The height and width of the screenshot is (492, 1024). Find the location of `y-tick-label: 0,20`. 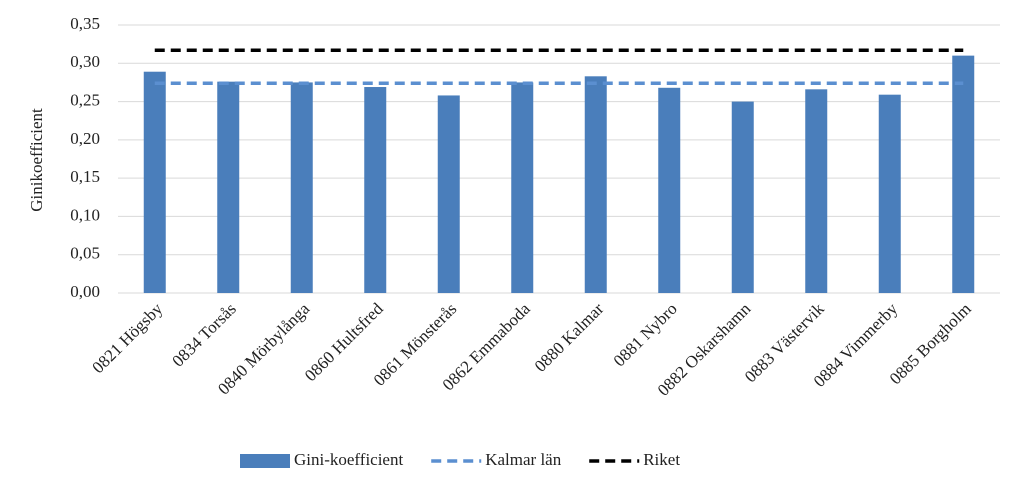

y-tick-label: 0,20 is located at coordinates (85, 138).